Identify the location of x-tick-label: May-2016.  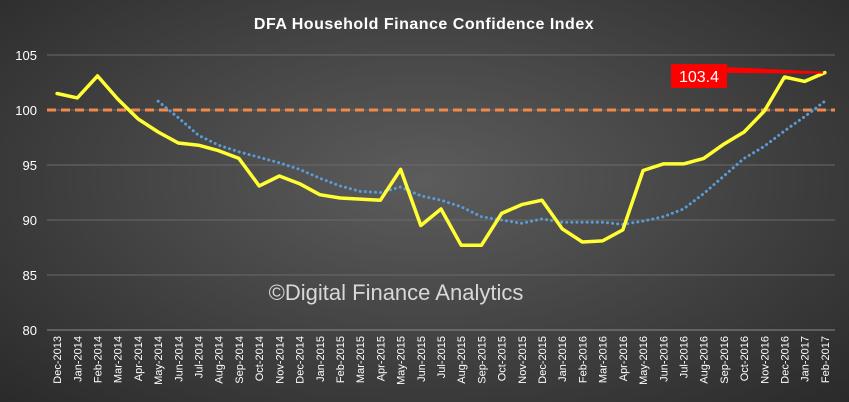
(644, 360).